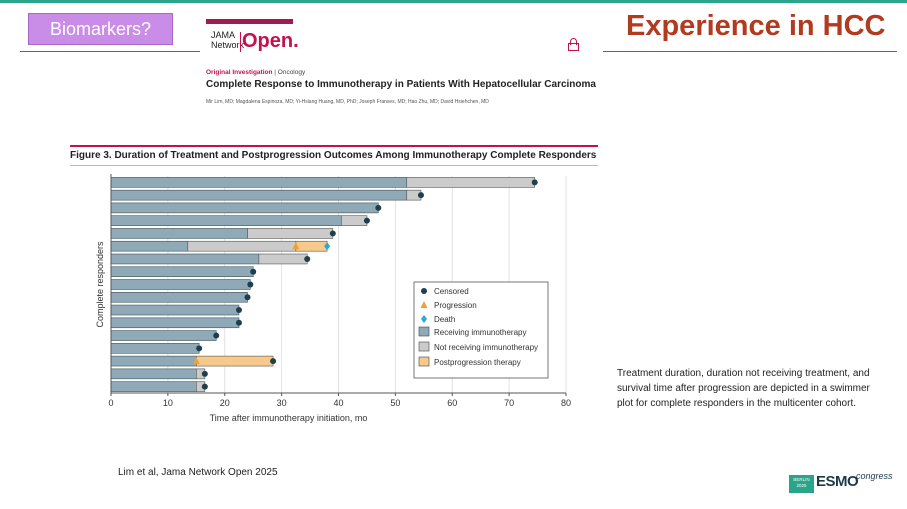  Describe the element at coordinates (198, 472) in the screenshot. I see `citation: Lim et al, Jama Network Open 2025` at that location.